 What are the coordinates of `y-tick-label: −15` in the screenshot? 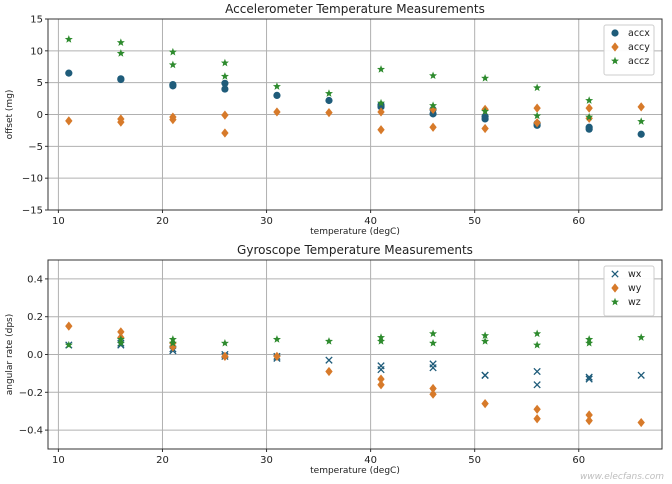 It's located at (32, 211).